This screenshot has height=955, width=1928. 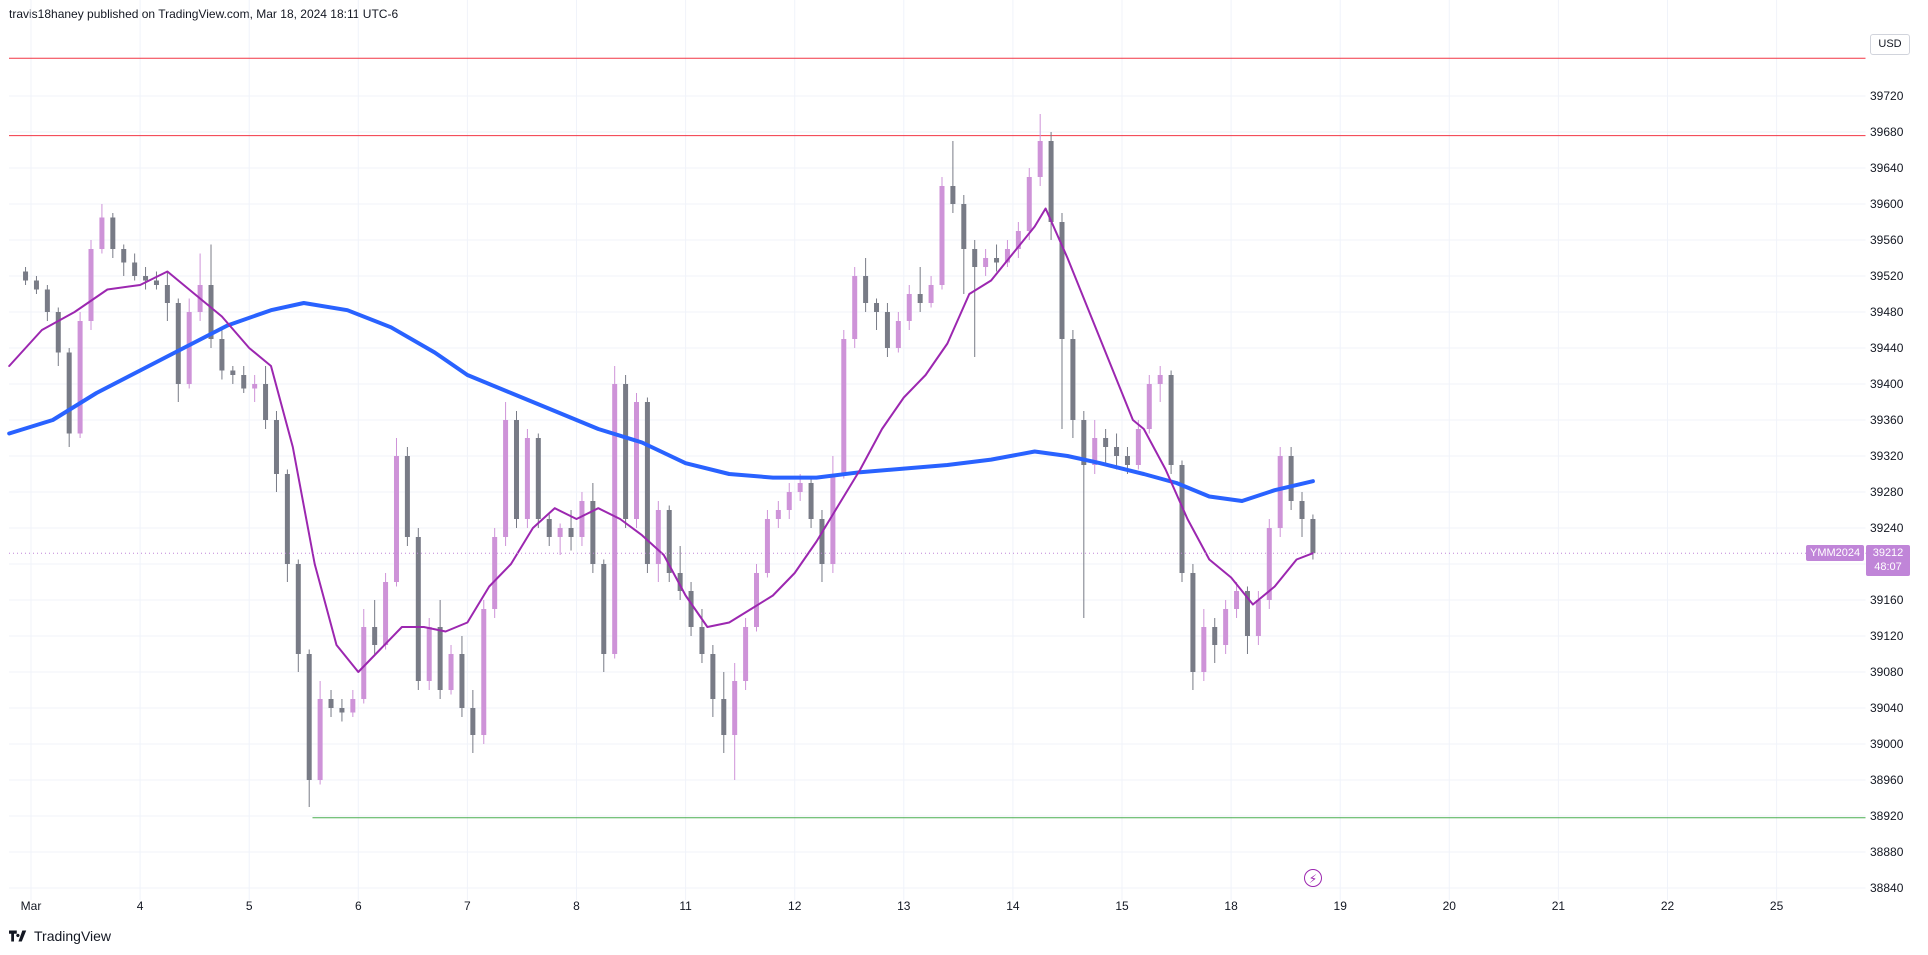 I want to click on price-tick-label: 39160, so click(x=1887, y=600).